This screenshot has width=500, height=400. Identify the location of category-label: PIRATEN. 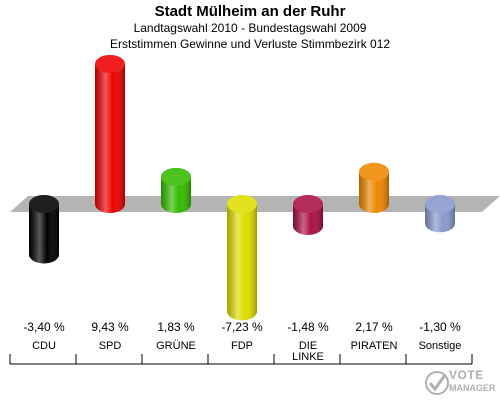
(374, 346).